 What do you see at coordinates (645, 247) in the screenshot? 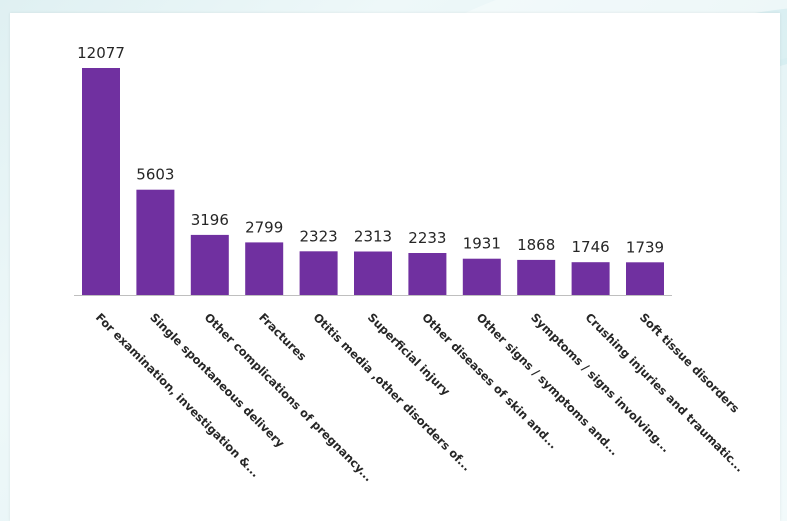
I see `data-label: 1739` at bounding box center [645, 247].